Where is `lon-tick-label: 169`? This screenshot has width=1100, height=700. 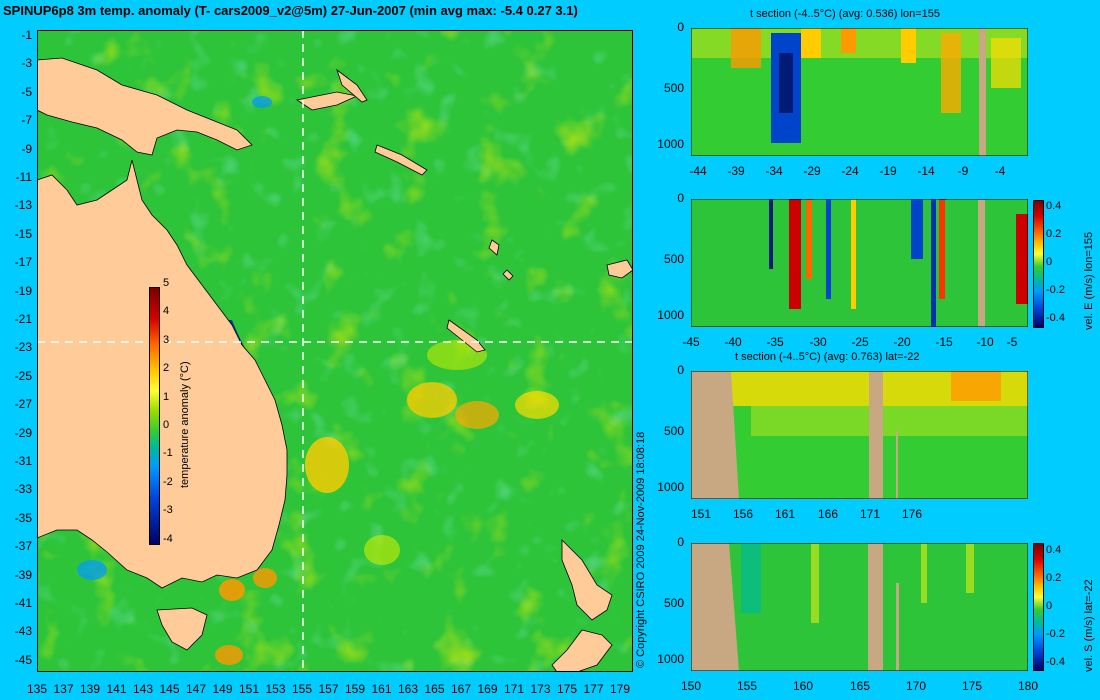
lon-tick-label: 169 is located at coordinates (487, 689).